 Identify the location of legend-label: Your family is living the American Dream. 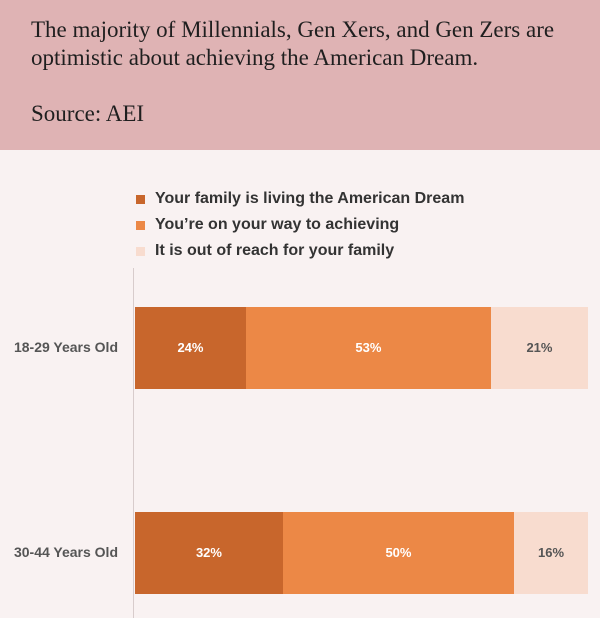
(310, 198).